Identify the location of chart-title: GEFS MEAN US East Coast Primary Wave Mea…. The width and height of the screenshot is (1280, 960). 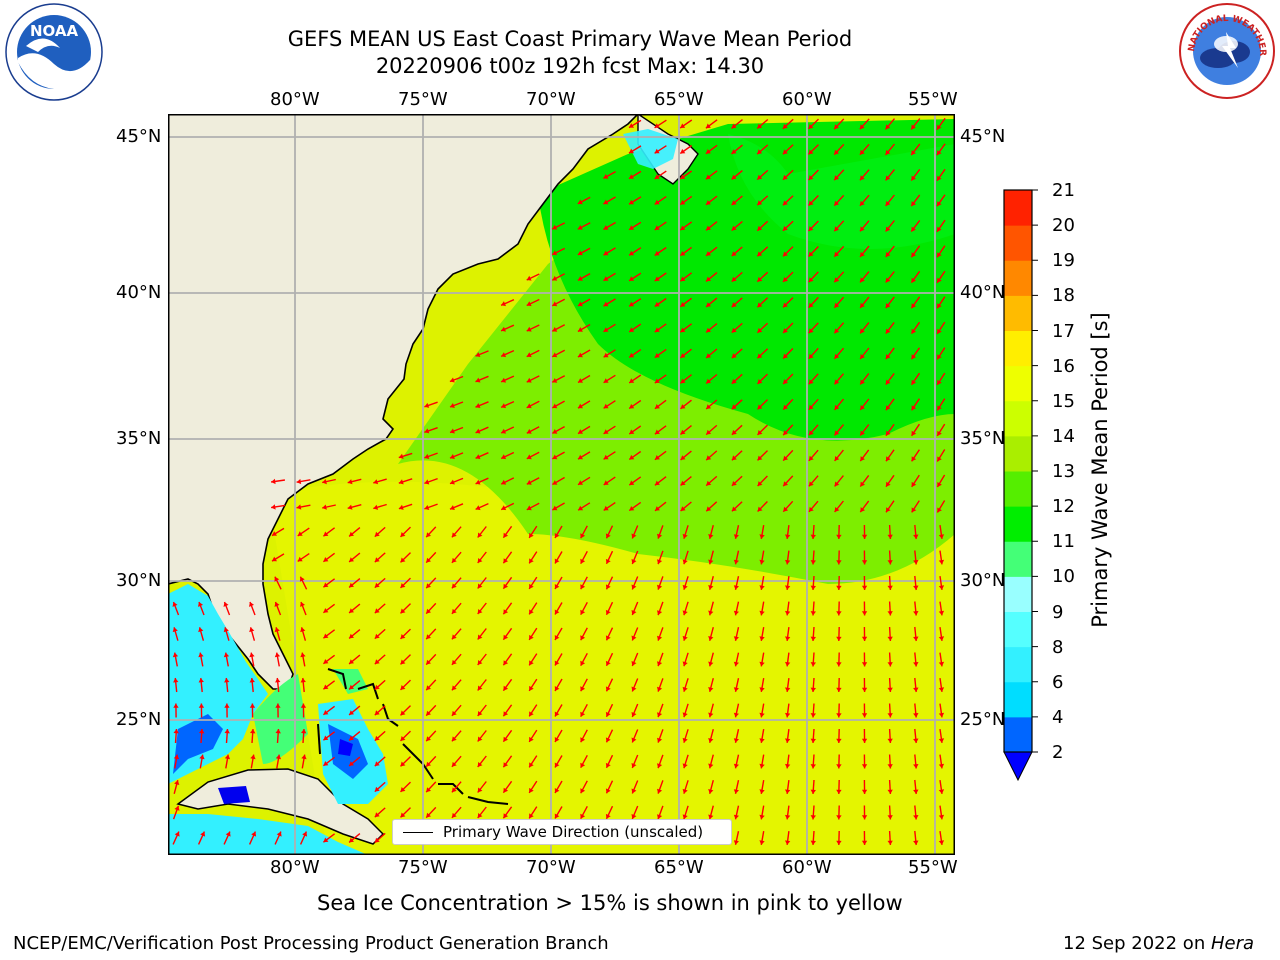
(570, 53).